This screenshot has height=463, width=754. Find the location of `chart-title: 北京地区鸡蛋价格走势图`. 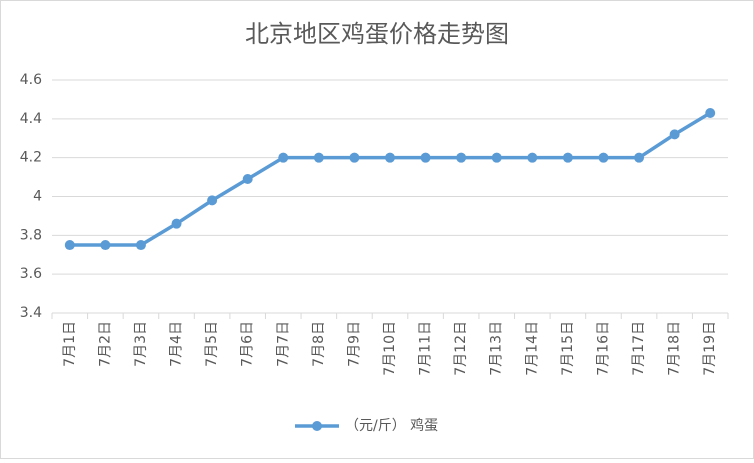

chart-title: 北京地区鸡蛋价格走势图 is located at coordinates (377, 34).